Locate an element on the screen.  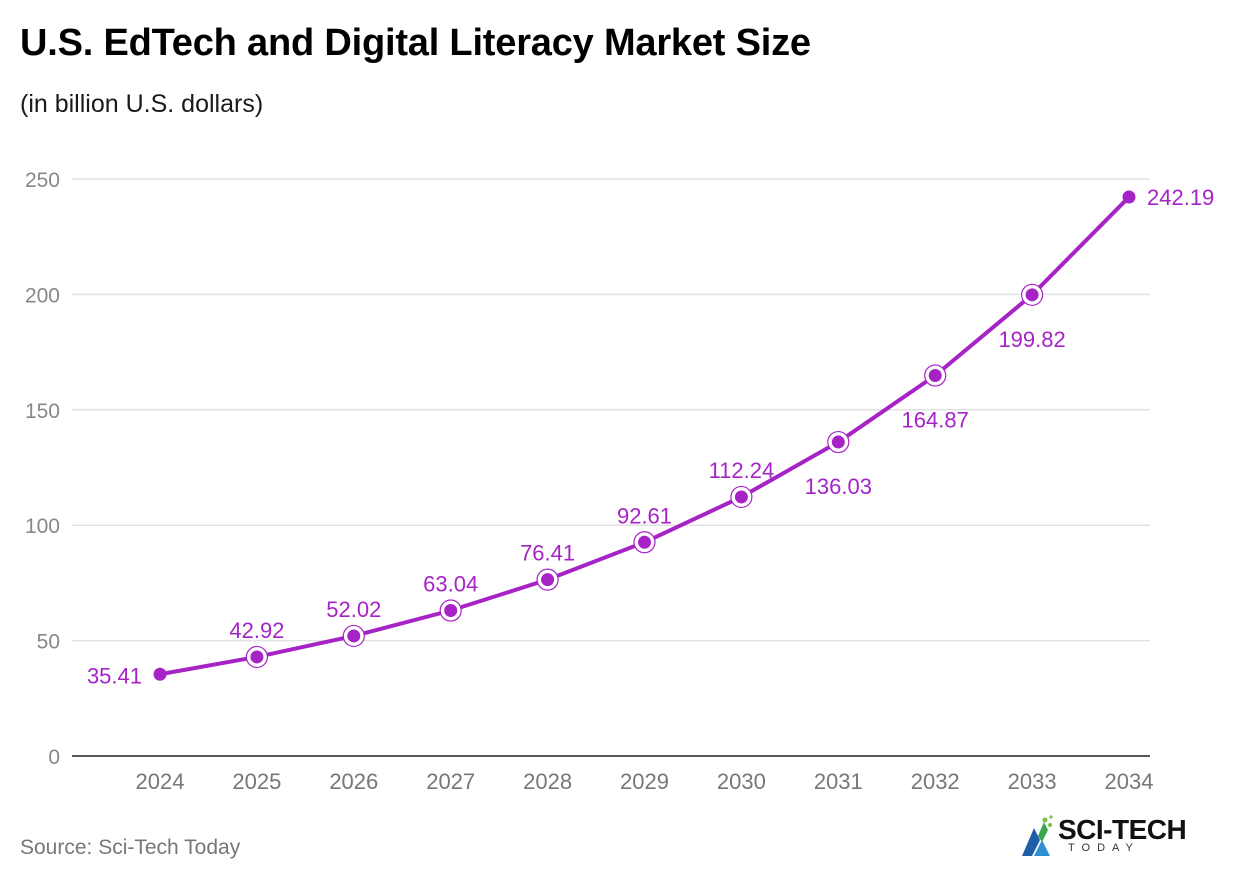
y-tick-label-200: 200 is located at coordinates (42, 295).